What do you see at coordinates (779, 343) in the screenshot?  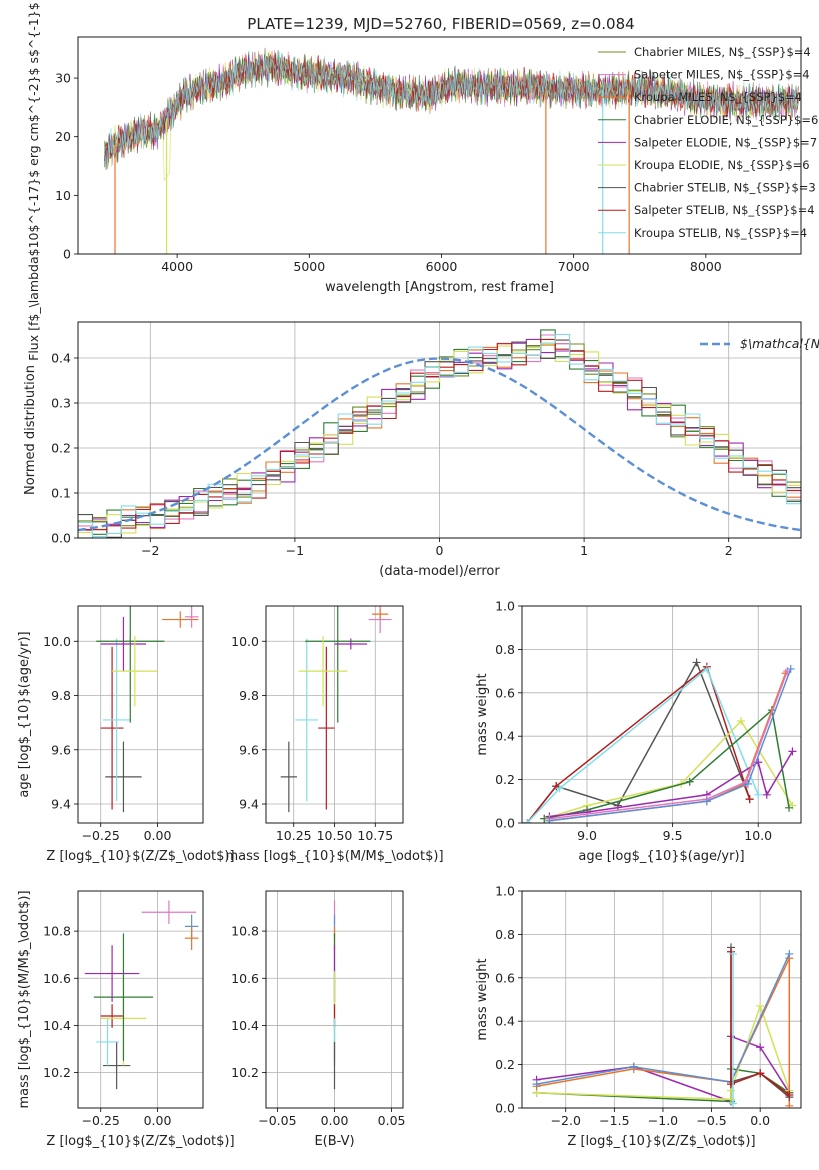 I see `legend-label: $\mathcal{N}(0,1)$` at bounding box center [779, 343].